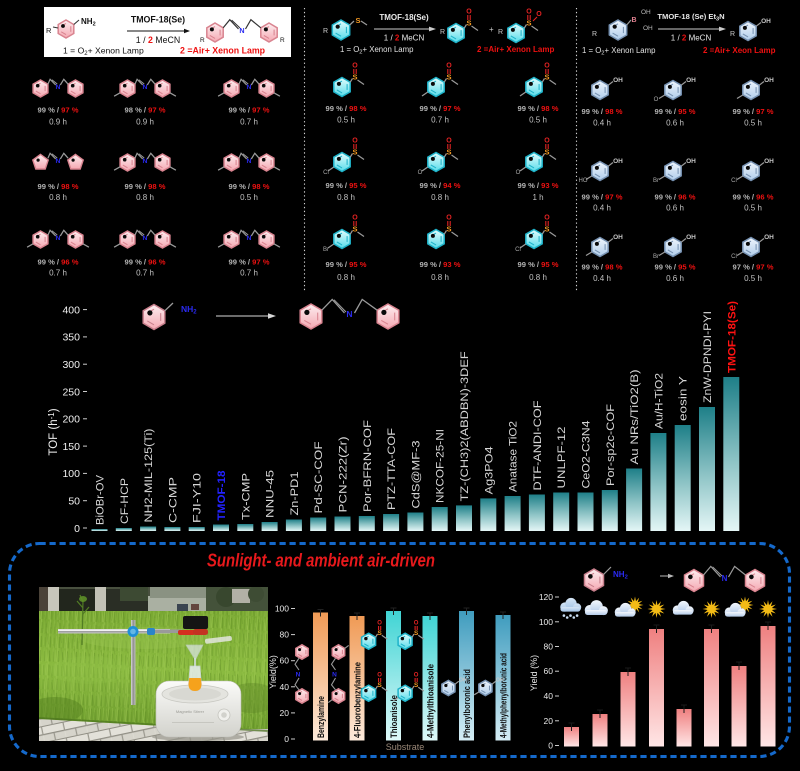 The image size is (800, 771). I want to click on svg-text: C-CMP, so click(173, 500).